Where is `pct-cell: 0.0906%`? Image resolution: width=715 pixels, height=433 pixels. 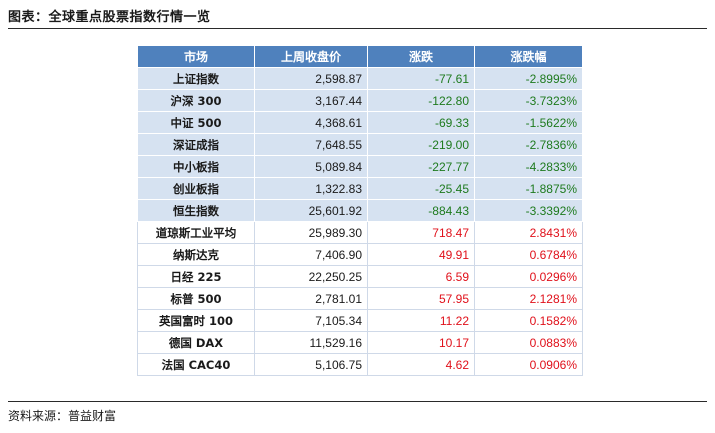 pct-cell: 0.0906% is located at coordinates (528, 364).